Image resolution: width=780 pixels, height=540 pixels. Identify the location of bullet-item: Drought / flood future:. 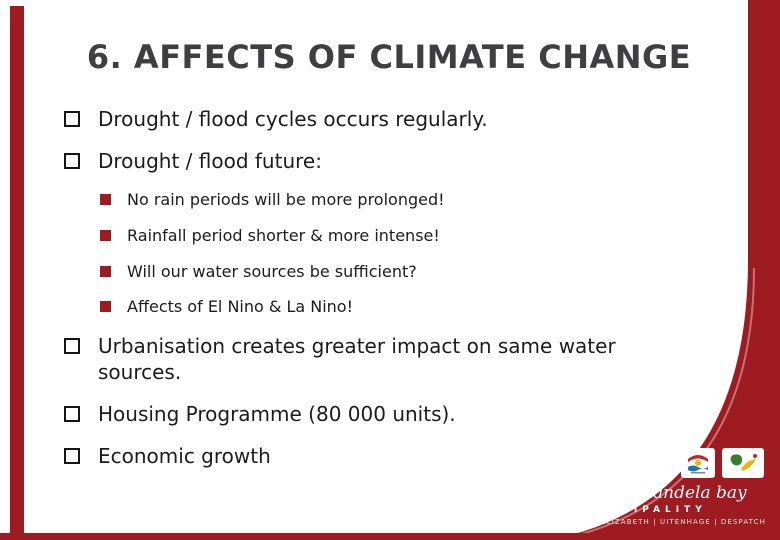
(399, 161).